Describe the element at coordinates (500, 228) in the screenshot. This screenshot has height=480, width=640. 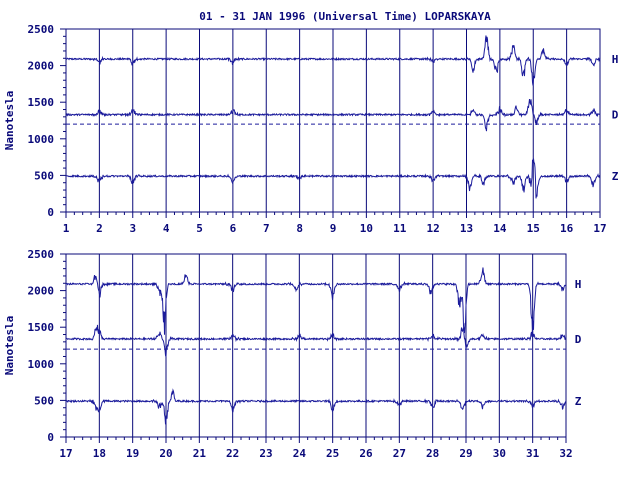
I see `x-tick-label: 14` at that location.